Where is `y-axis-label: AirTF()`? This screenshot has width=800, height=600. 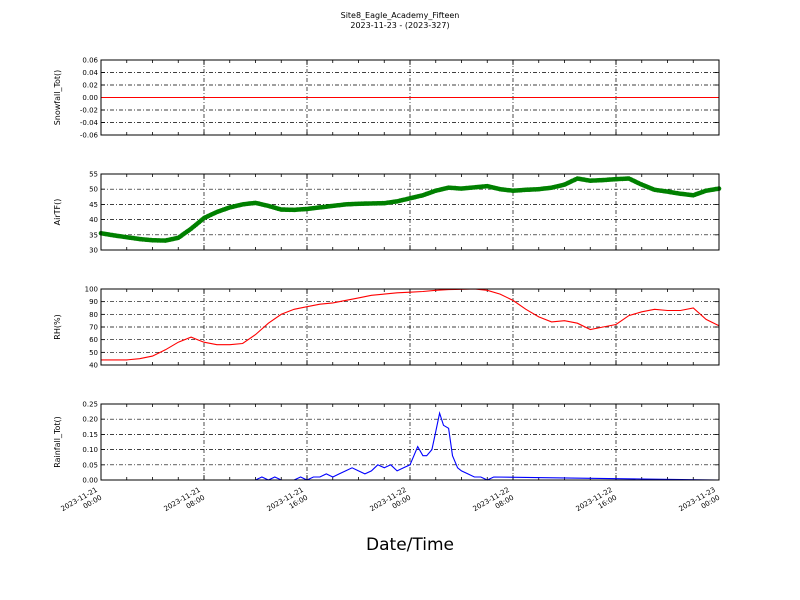 y-axis-label: AirTF() is located at coordinates (57, 212).